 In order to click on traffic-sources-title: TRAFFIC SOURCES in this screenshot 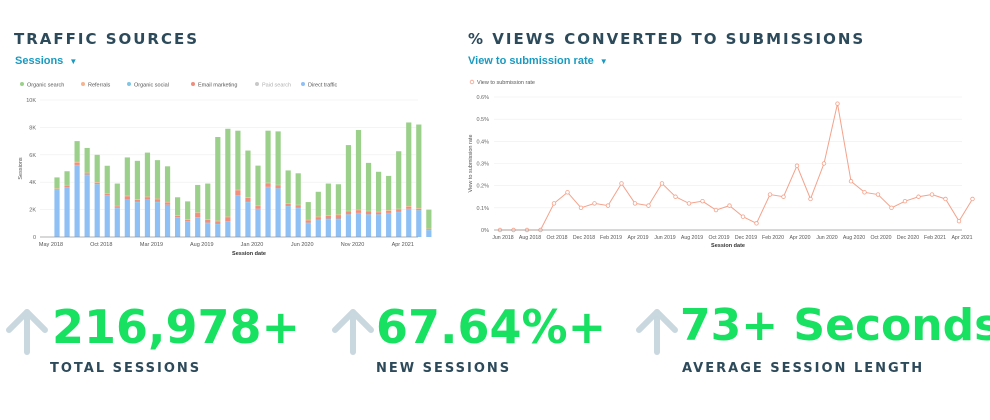, I will do `click(107, 39)`.